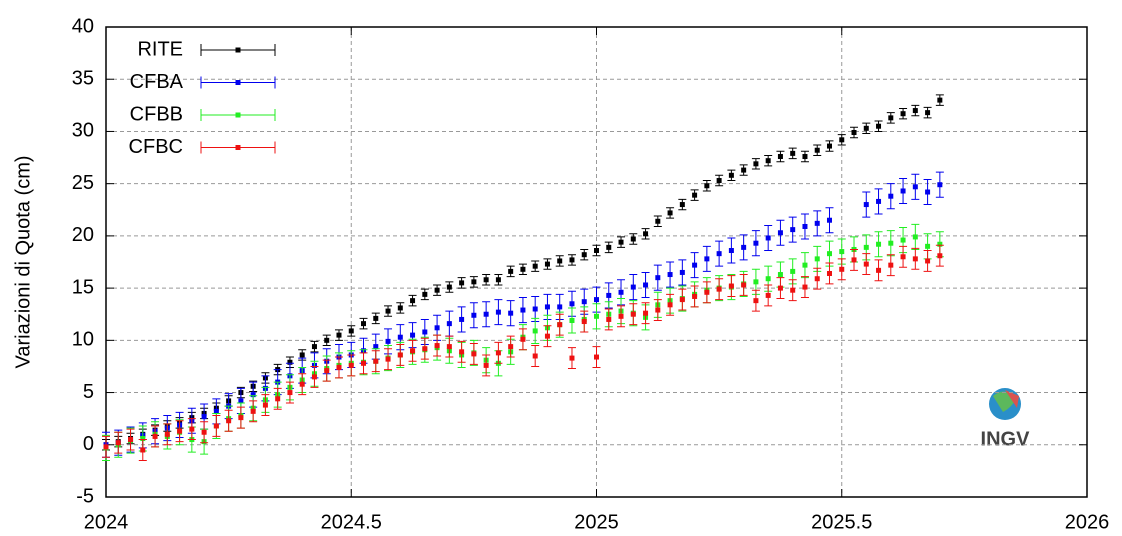 Image resolution: width=1122 pixels, height=536 pixels. What do you see at coordinates (157, 82) in the screenshot?
I see `legend-label: CFBA` at bounding box center [157, 82].